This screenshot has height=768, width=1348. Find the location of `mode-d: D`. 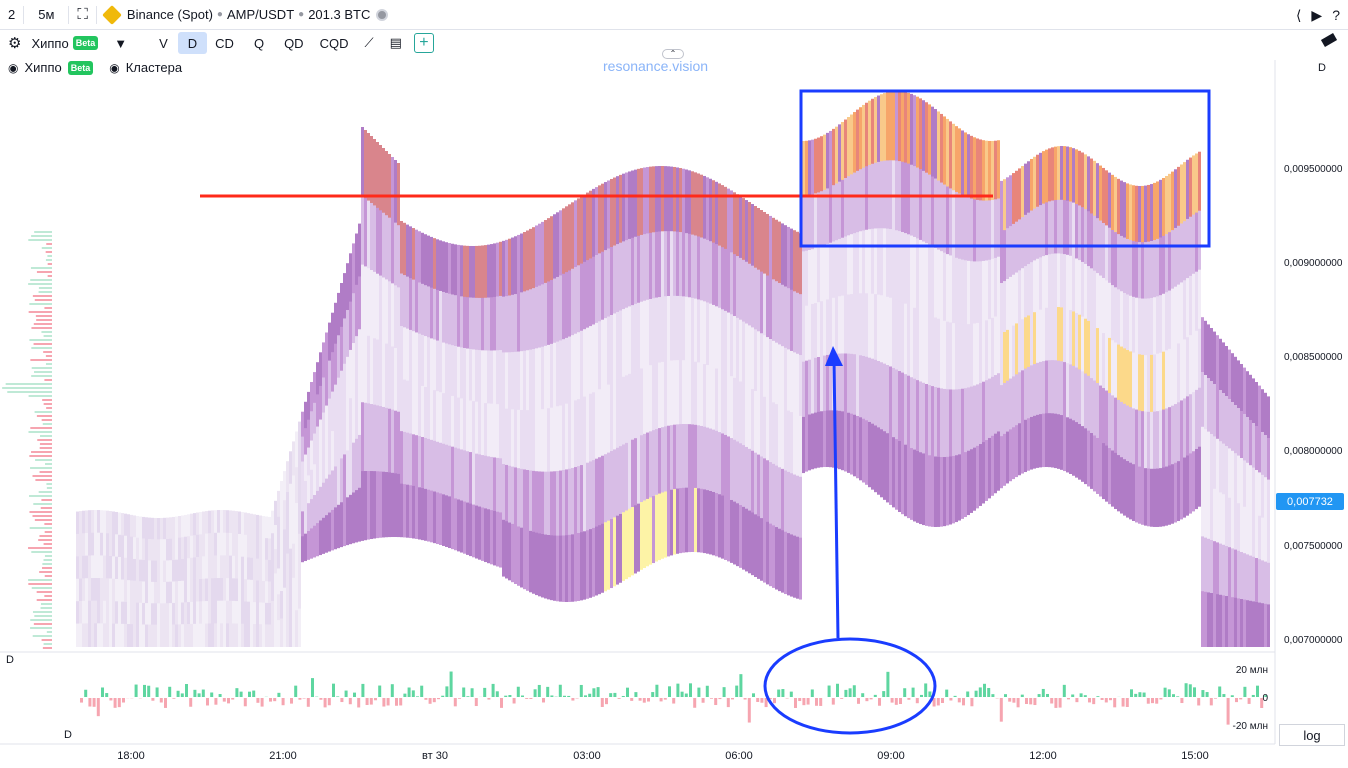

mode-d: D is located at coordinates (192, 43).